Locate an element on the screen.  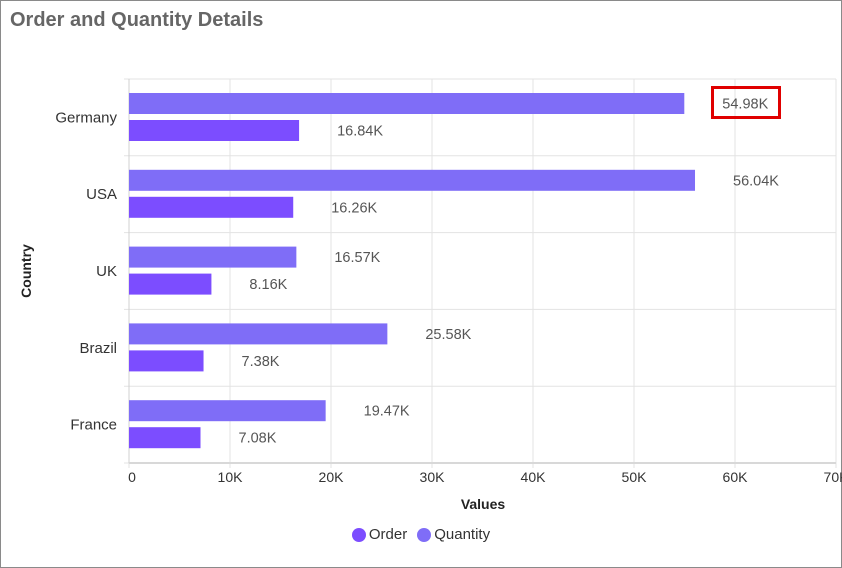
x-tick-label: 50K is located at coordinates (635, 477).